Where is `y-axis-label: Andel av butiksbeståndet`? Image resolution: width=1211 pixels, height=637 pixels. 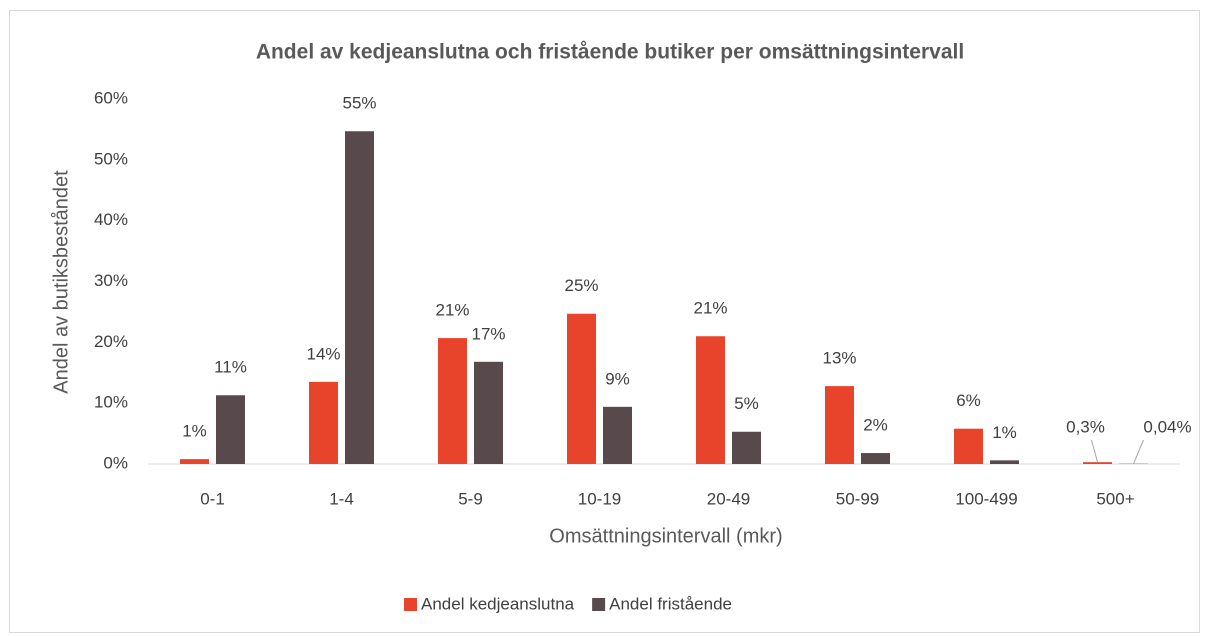 y-axis-label: Andel av butiksbeståndet is located at coordinates (61, 282).